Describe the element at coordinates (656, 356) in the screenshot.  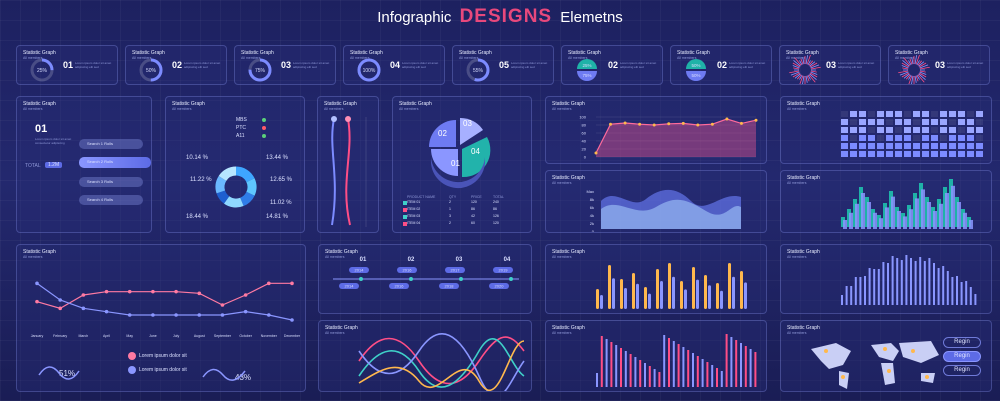
I see `dense-bar-panel: Statistic Graph All members` at that location.